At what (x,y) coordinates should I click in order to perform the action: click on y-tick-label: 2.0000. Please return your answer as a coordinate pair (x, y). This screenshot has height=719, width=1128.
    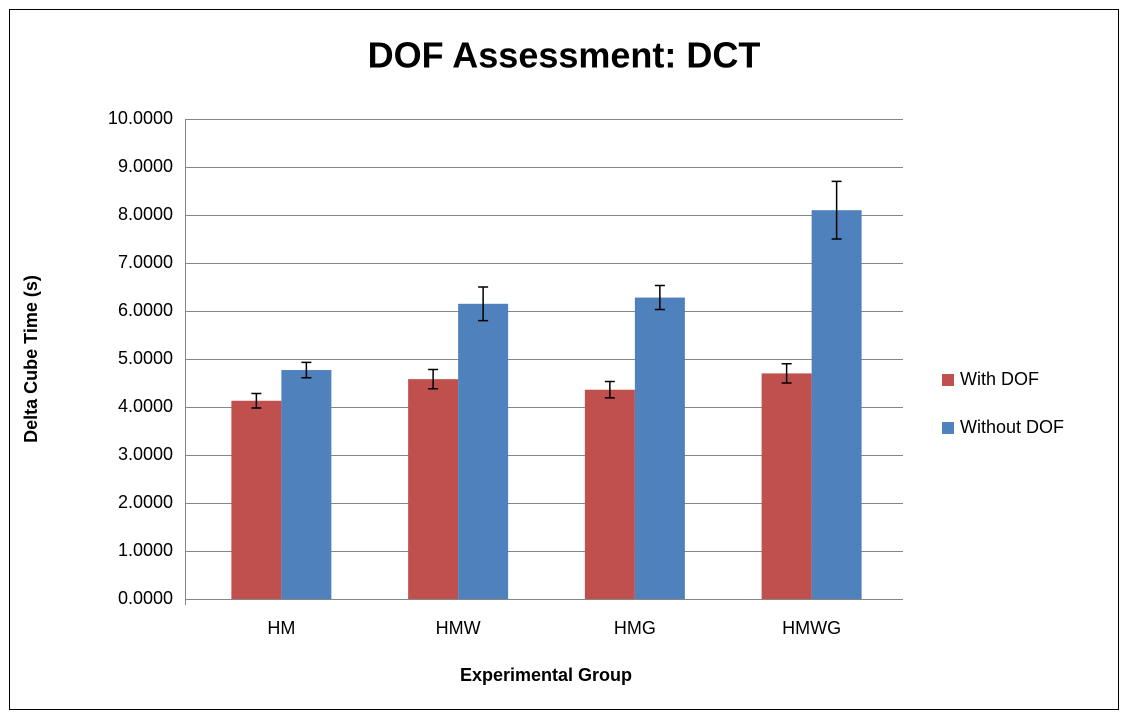
    Looking at the image, I should click on (145, 502).